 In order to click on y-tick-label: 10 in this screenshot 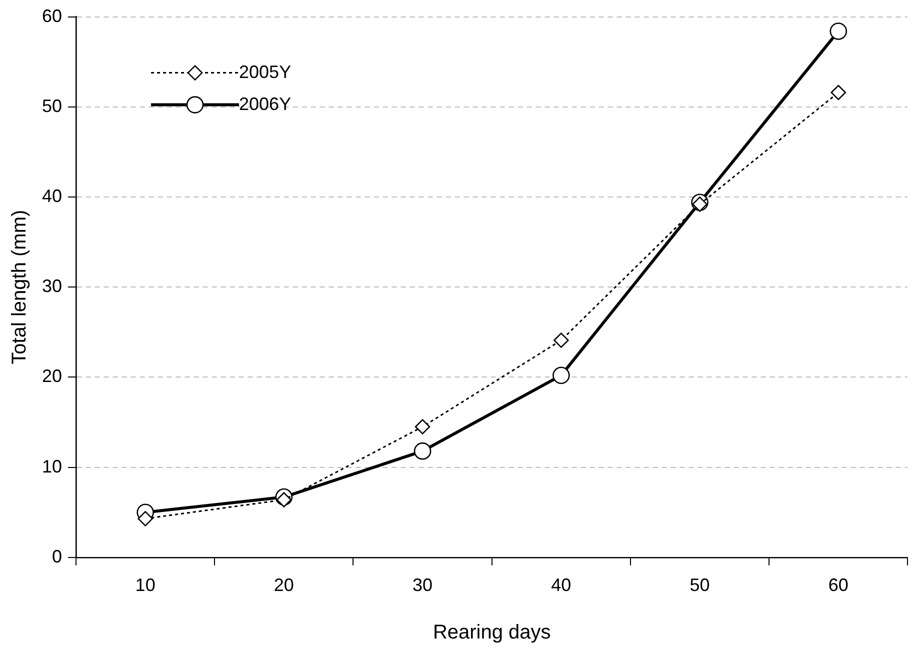, I will do `click(52, 466)`.